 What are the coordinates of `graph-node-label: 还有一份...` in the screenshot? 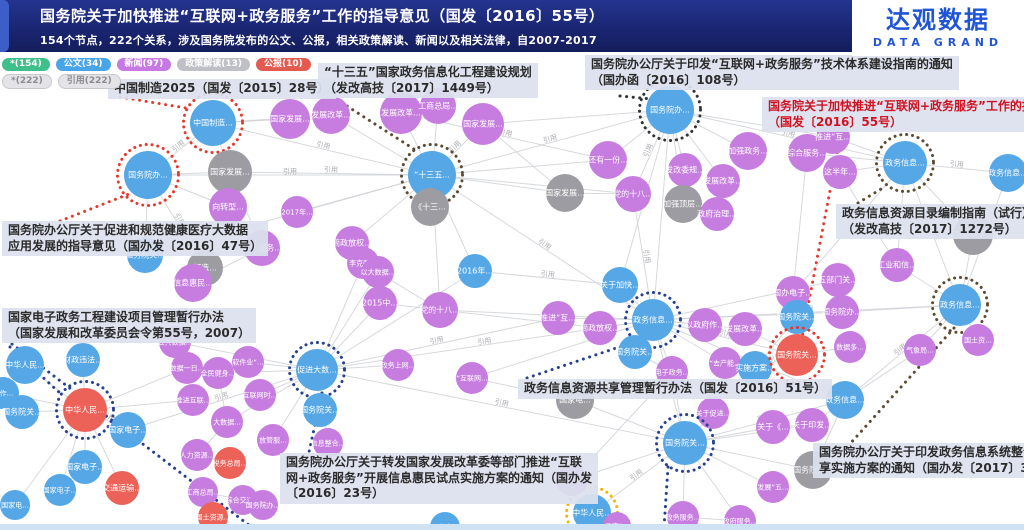 It's located at (608, 160).